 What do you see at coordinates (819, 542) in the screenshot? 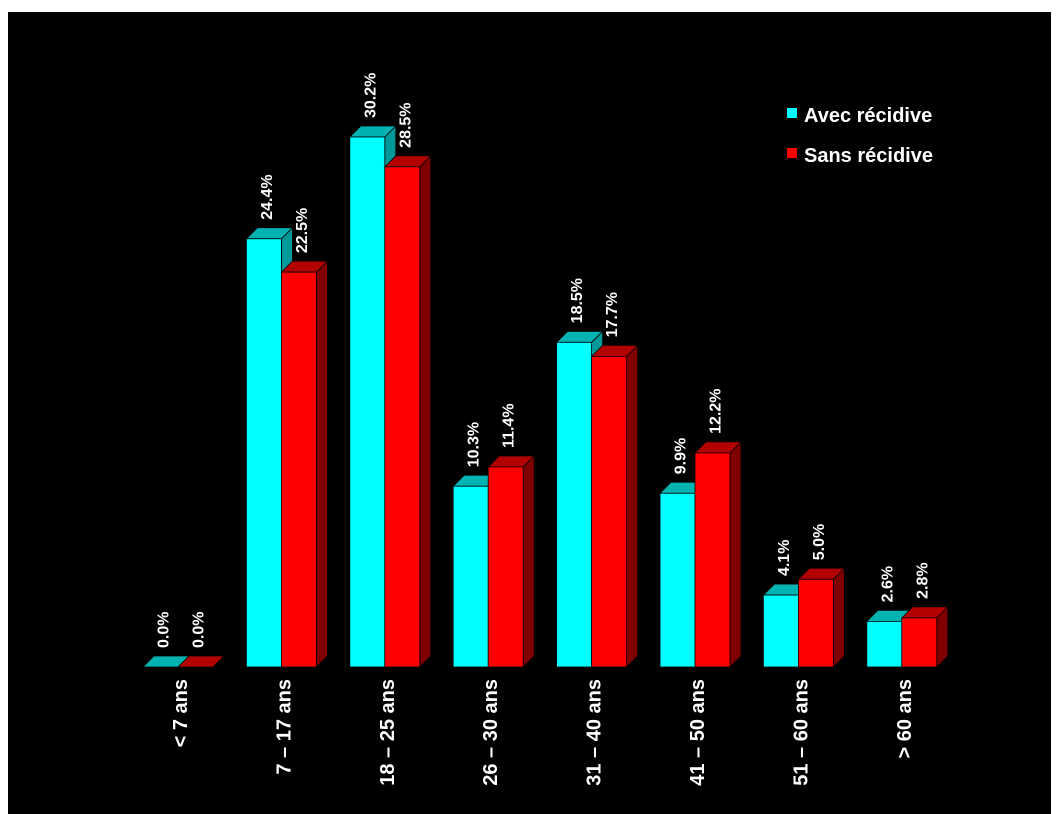
I see `value-label-sans-r-cidive-51-60-ans: 5.0%` at bounding box center [819, 542].